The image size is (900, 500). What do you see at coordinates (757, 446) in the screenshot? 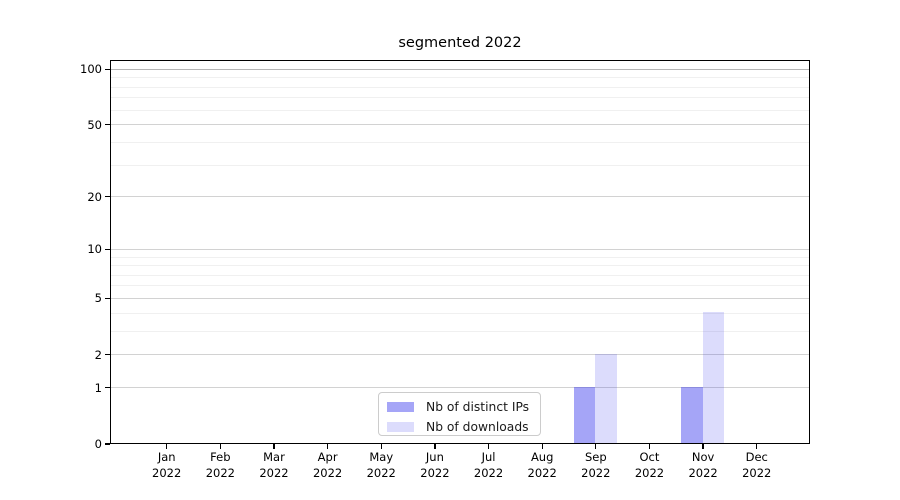
I see `x-tick-dec` at bounding box center [757, 446].